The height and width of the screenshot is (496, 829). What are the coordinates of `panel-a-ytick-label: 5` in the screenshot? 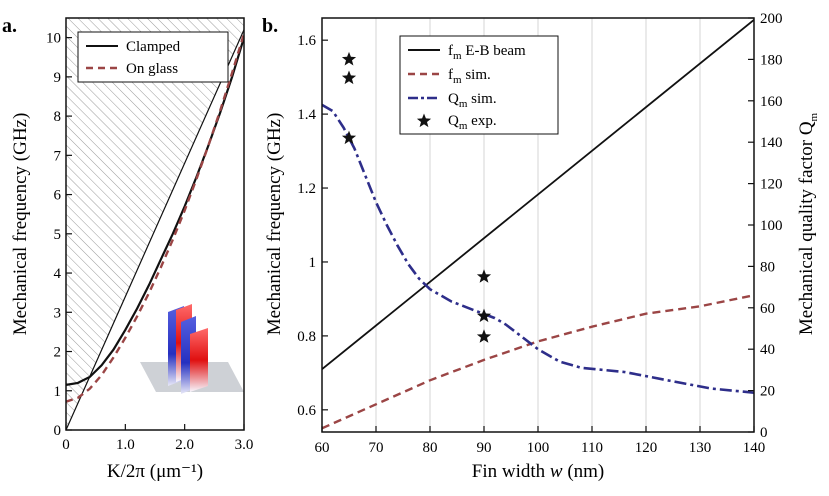 It's located at (58, 235).